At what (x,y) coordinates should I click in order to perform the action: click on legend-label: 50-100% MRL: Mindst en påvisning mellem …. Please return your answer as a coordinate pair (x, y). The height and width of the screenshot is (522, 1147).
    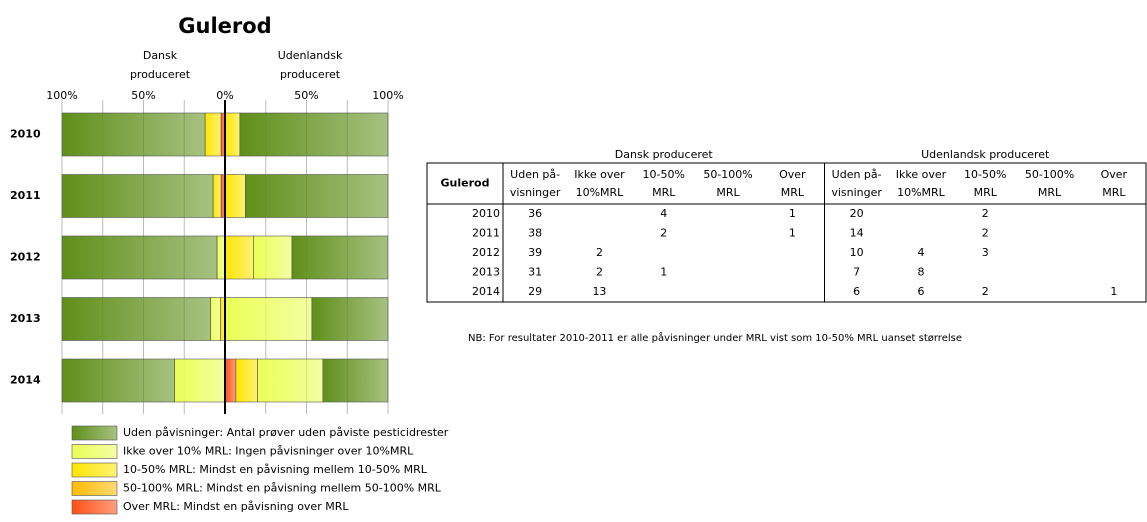
    Looking at the image, I should click on (282, 488).